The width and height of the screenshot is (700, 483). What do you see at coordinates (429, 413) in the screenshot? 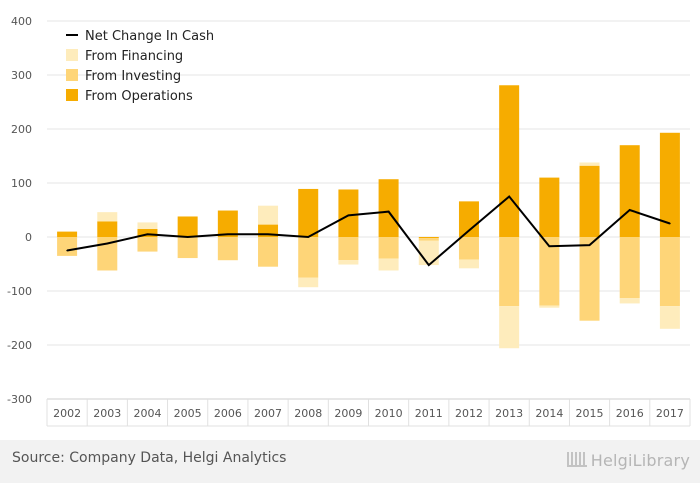
I see `x-tick-label: 2011` at bounding box center [429, 413].